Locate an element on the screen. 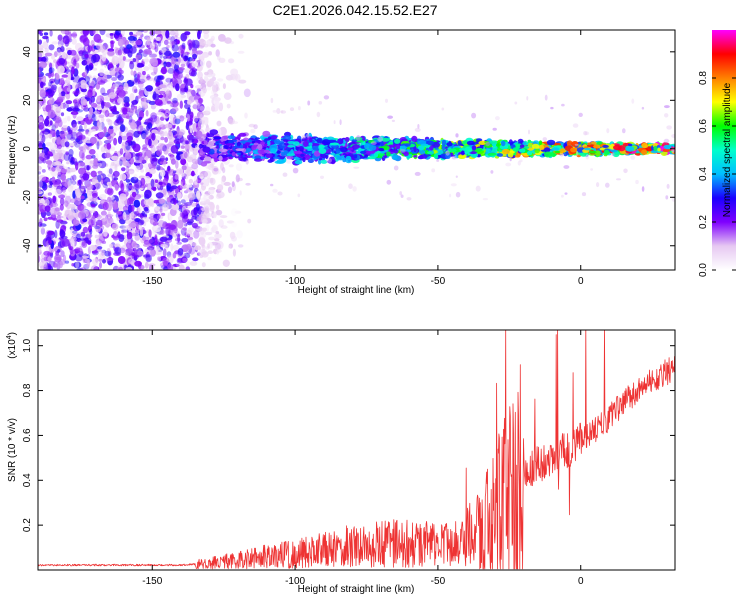 The height and width of the screenshot is (600, 750). spectrogram-y-axis-label: Frequency (Hz) is located at coordinates (12, 150).